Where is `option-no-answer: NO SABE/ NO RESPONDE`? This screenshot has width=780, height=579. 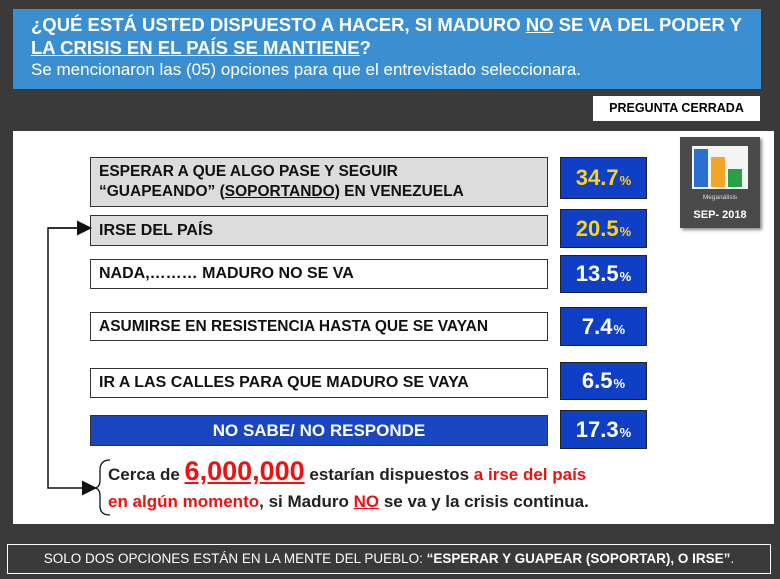 option-no-answer: NO SABE/ NO RESPONDE is located at coordinates (319, 430).